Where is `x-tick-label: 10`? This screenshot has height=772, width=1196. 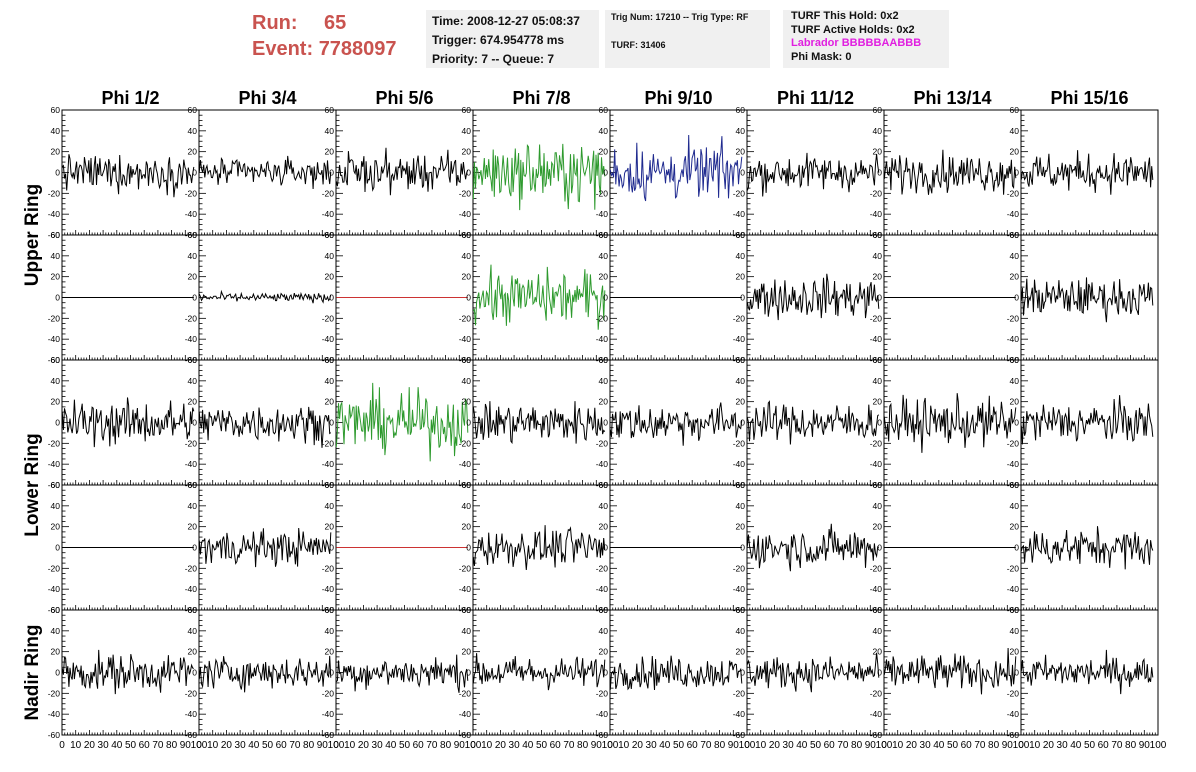
x-tick-label: 10 is located at coordinates (350, 745).